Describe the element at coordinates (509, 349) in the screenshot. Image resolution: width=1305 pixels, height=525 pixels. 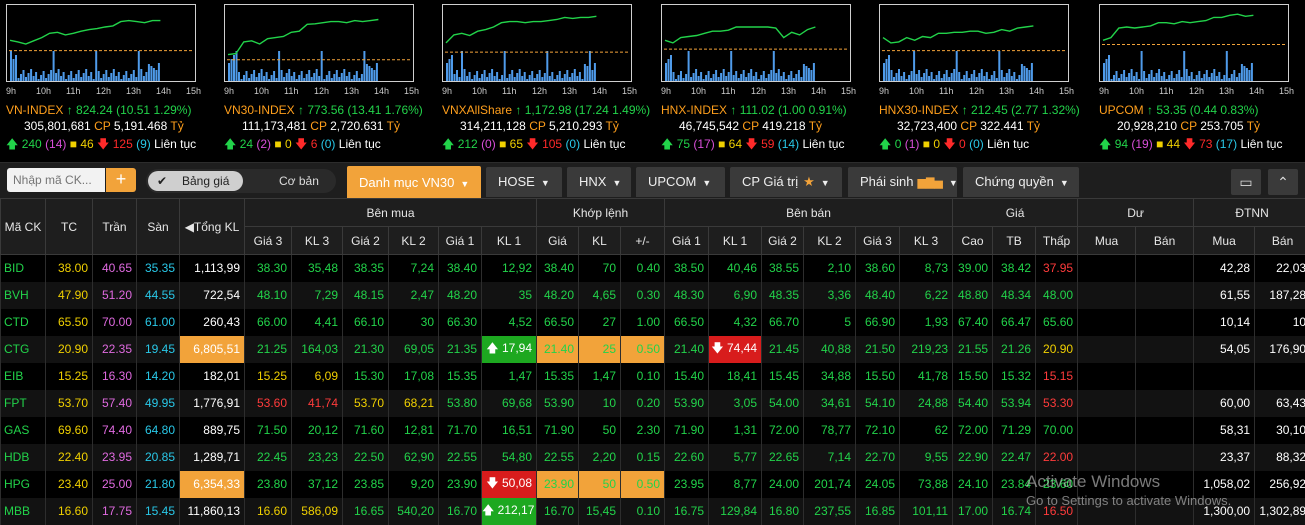
I see `table-cell: 🡅 17,94` at that location.